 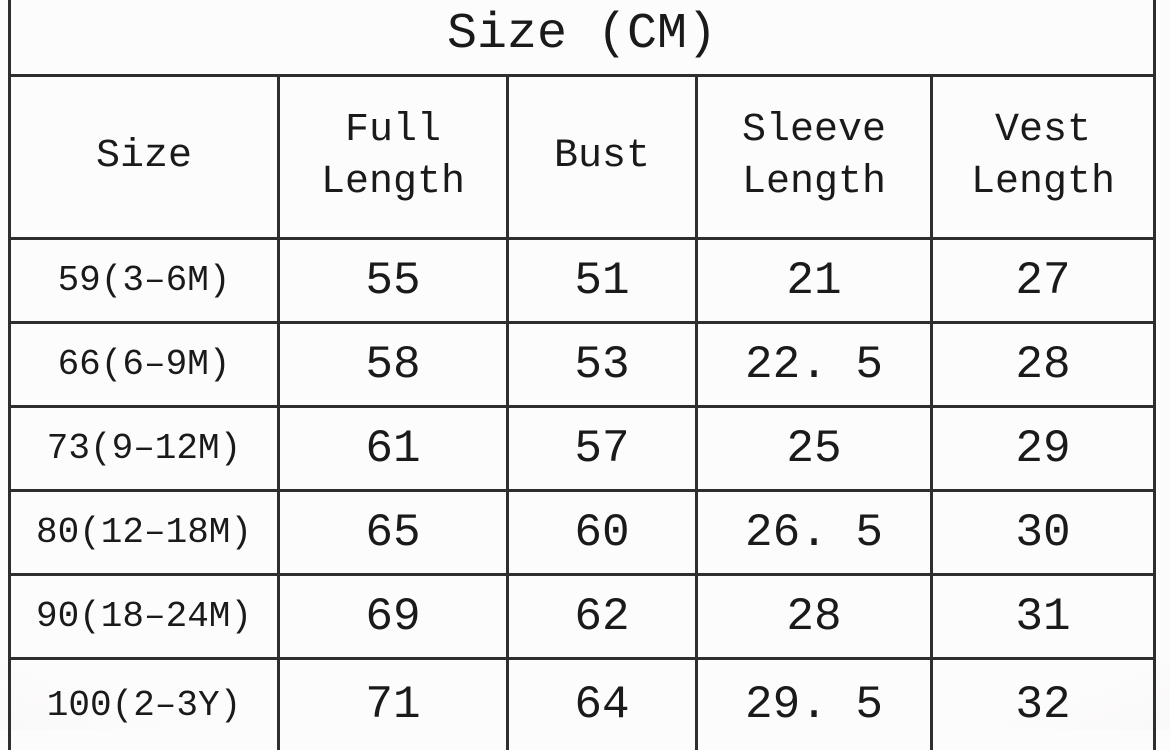 I want to click on cell-bust: 62, so click(x=600, y=616).